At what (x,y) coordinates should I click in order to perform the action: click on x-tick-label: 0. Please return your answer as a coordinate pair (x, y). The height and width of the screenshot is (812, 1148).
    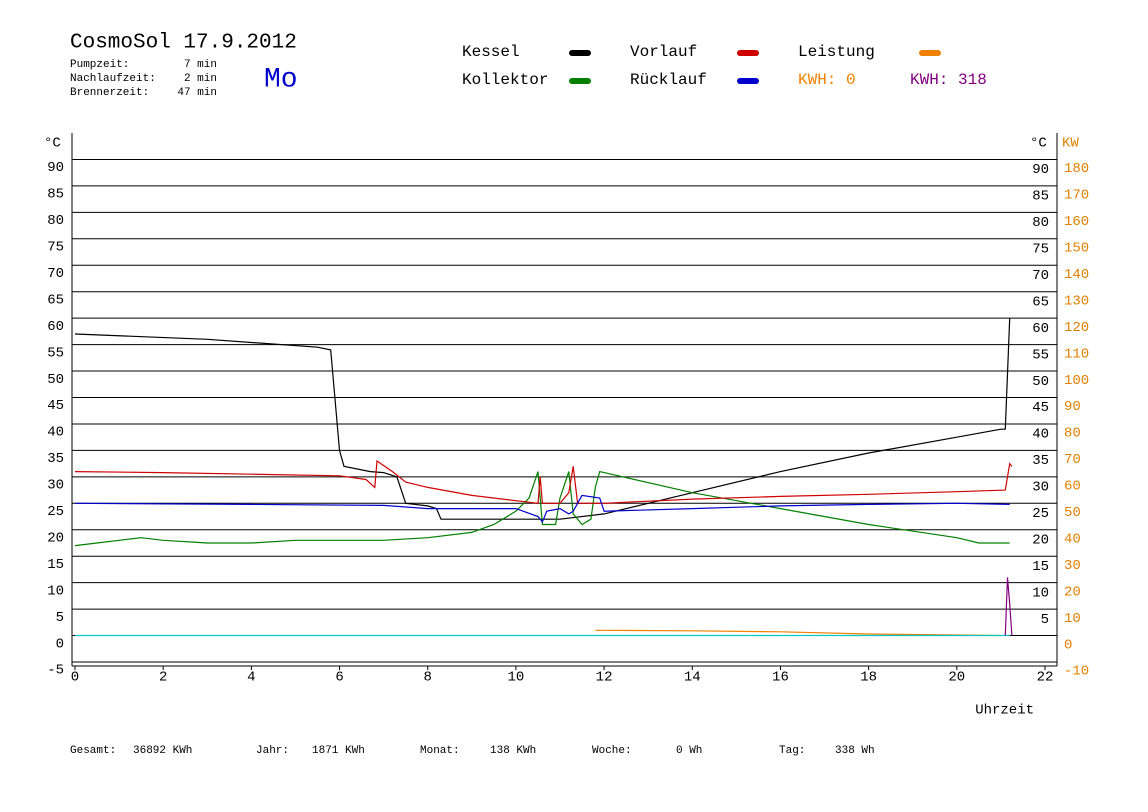
    Looking at the image, I should click on (75, 678).